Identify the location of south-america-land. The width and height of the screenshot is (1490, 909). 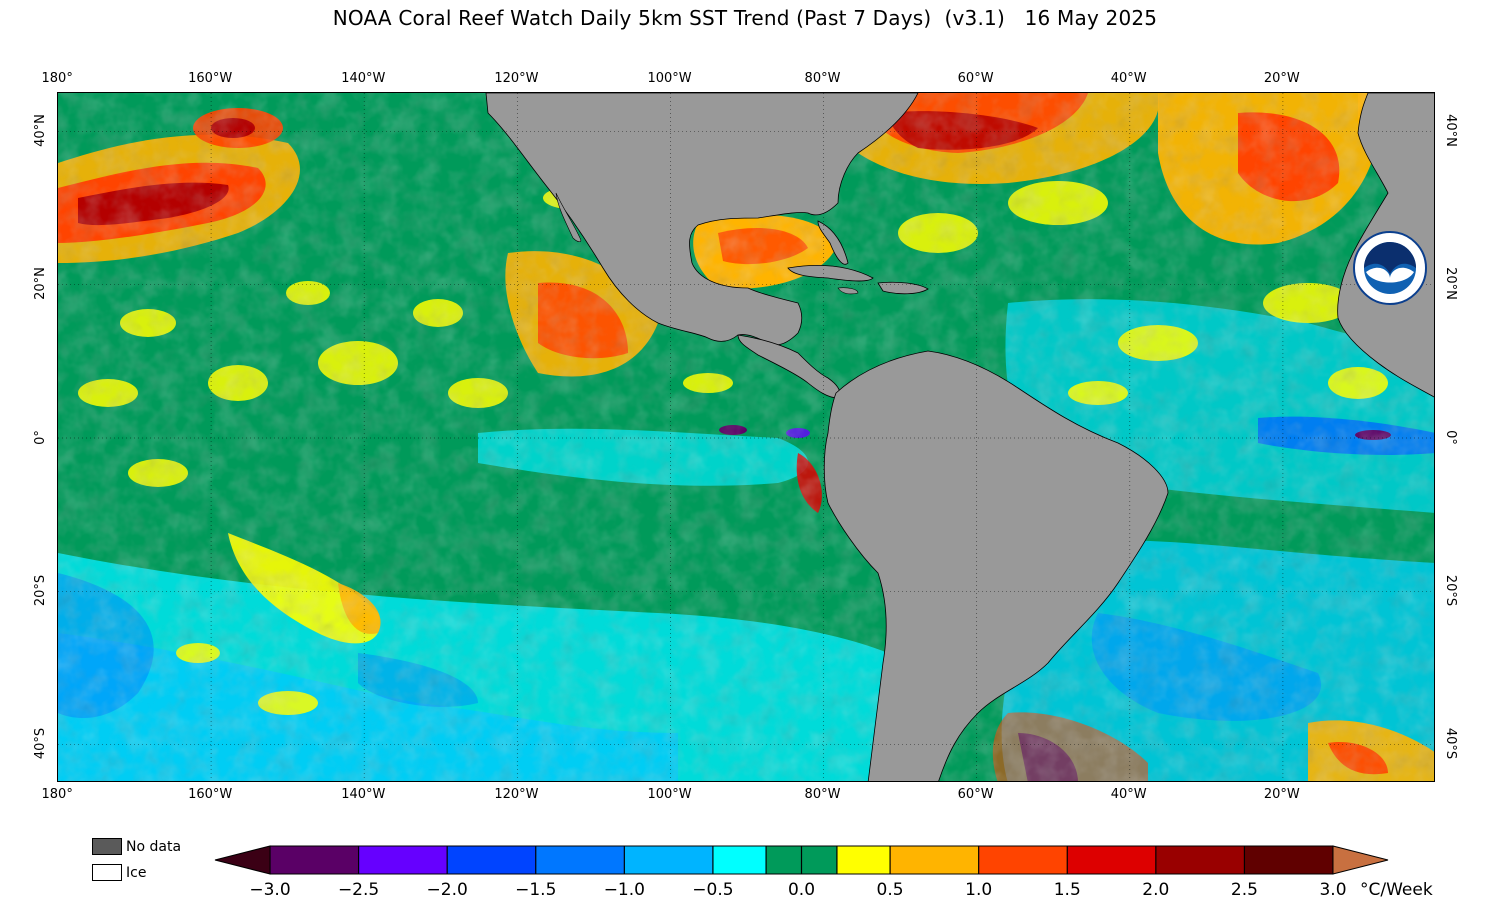
(996, 565).